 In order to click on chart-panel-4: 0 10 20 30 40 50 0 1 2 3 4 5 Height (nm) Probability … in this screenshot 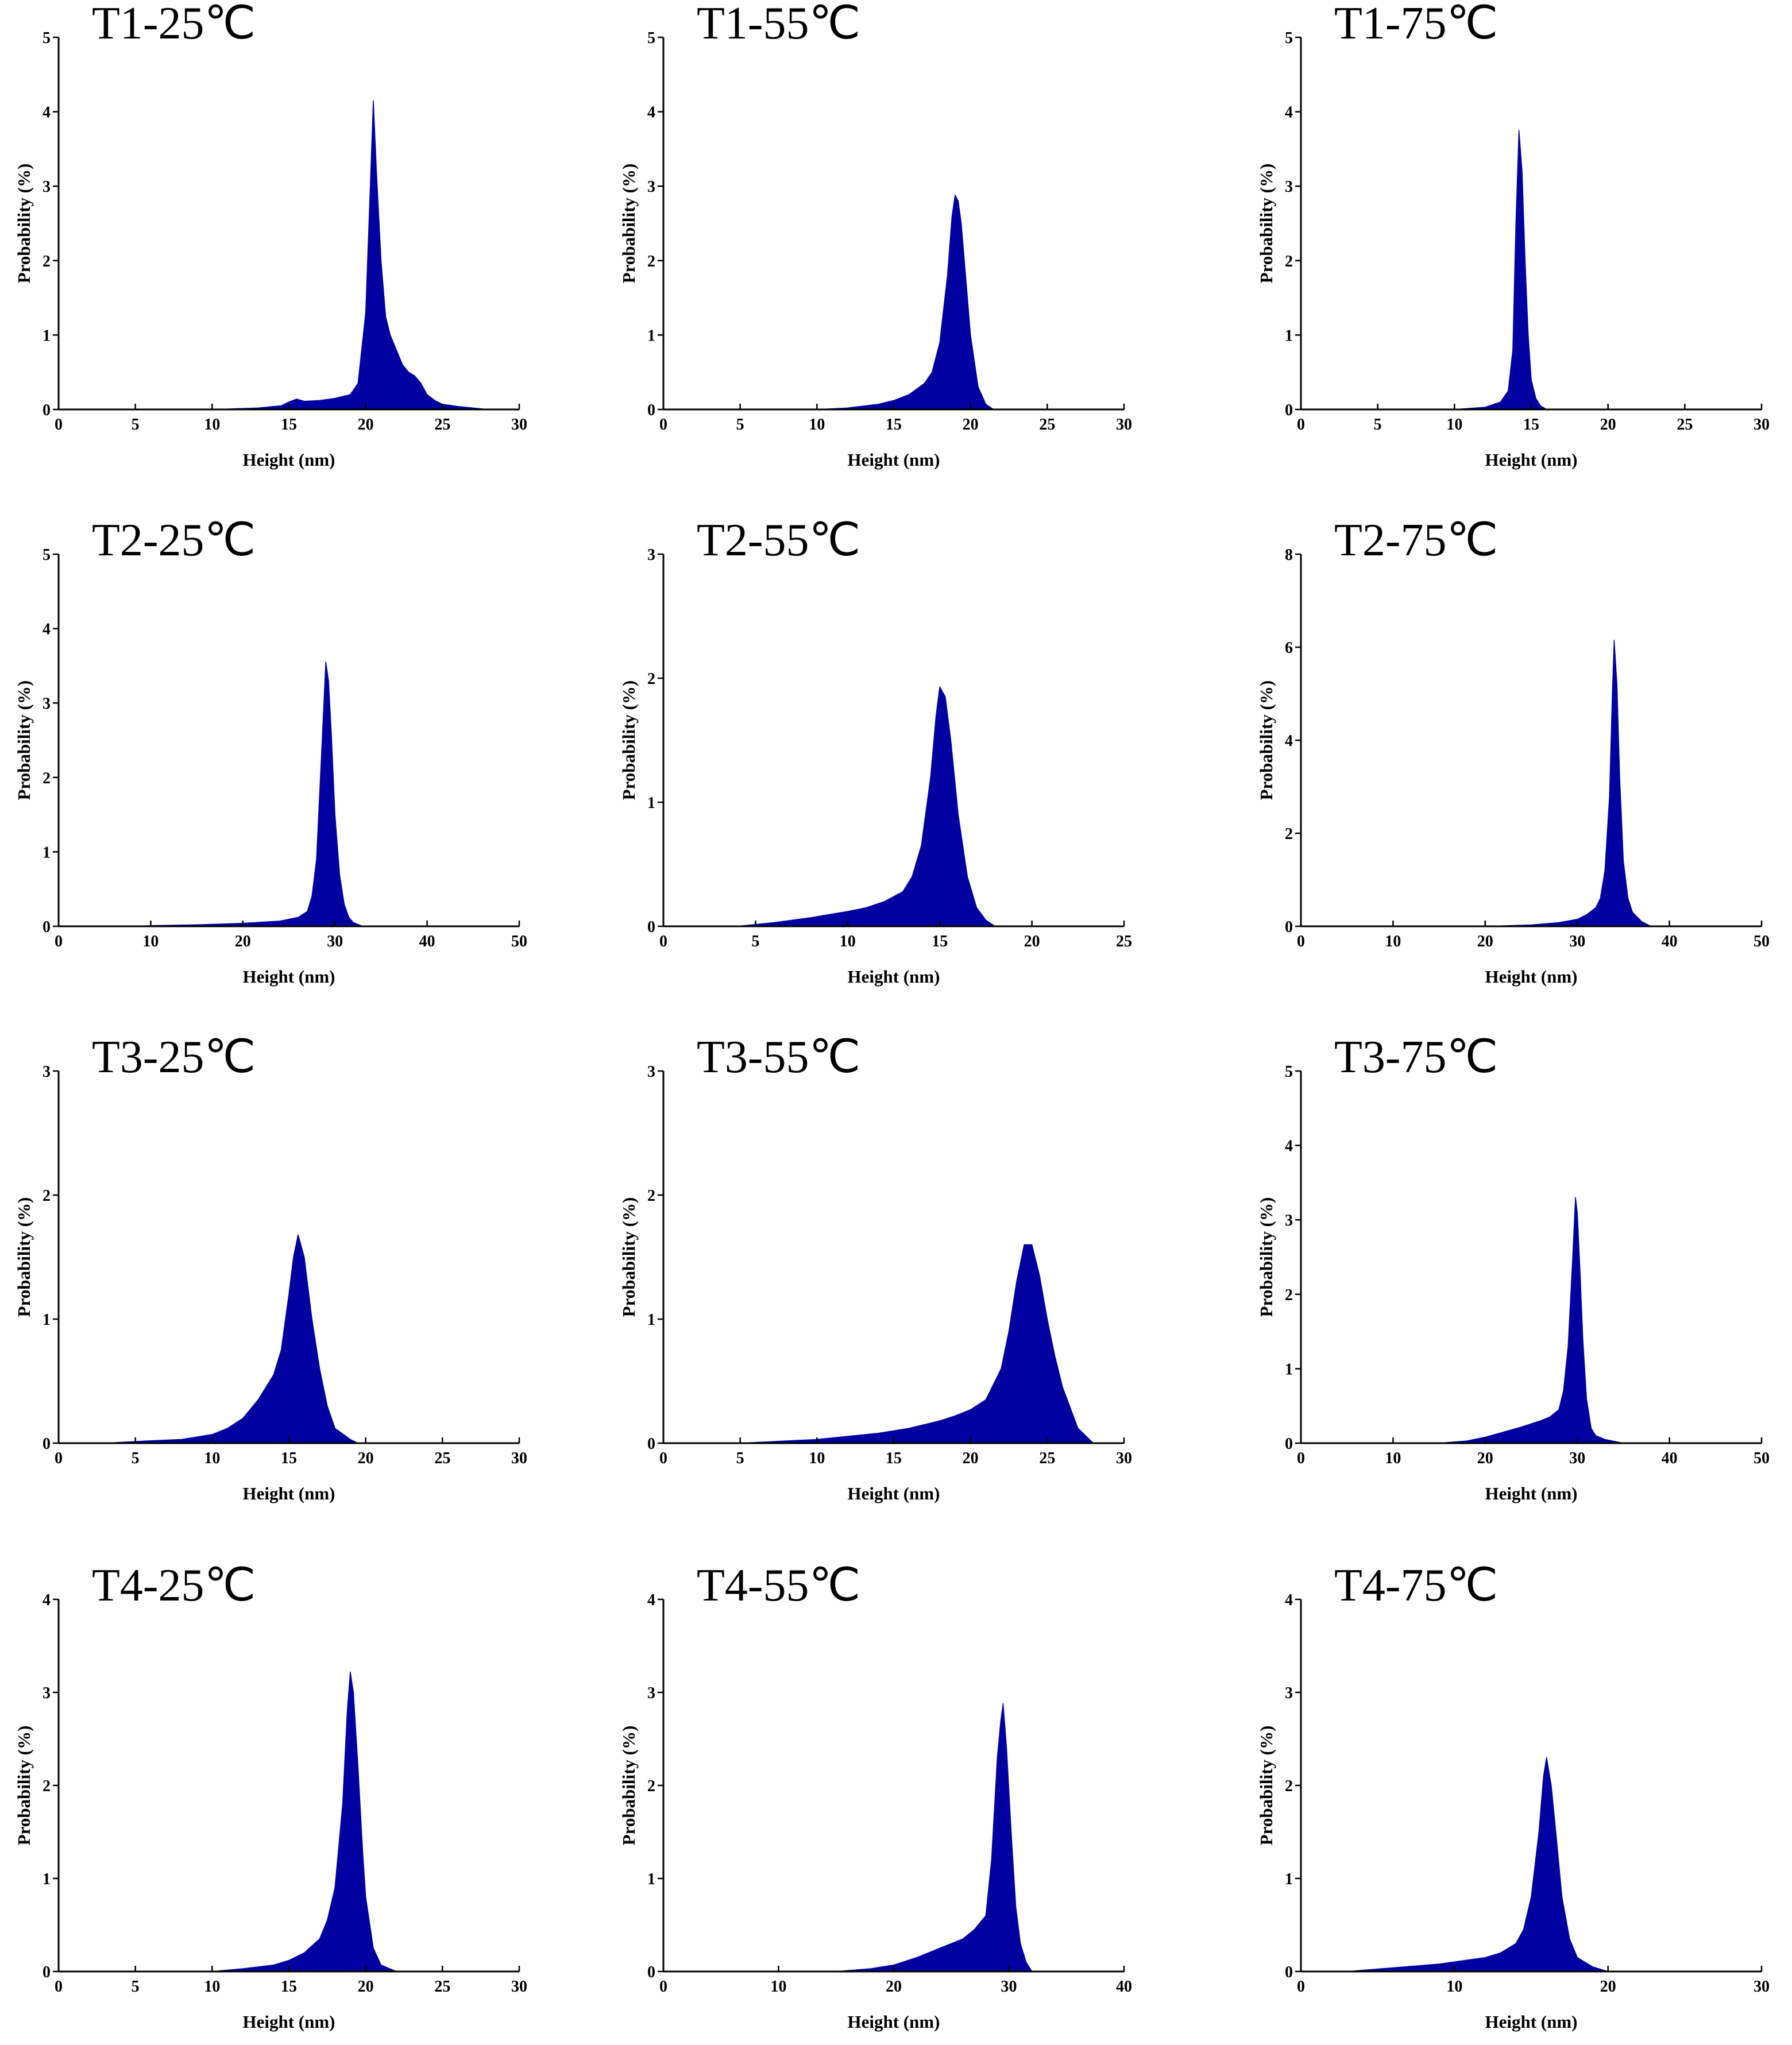, I will do `click(270, 751)`.